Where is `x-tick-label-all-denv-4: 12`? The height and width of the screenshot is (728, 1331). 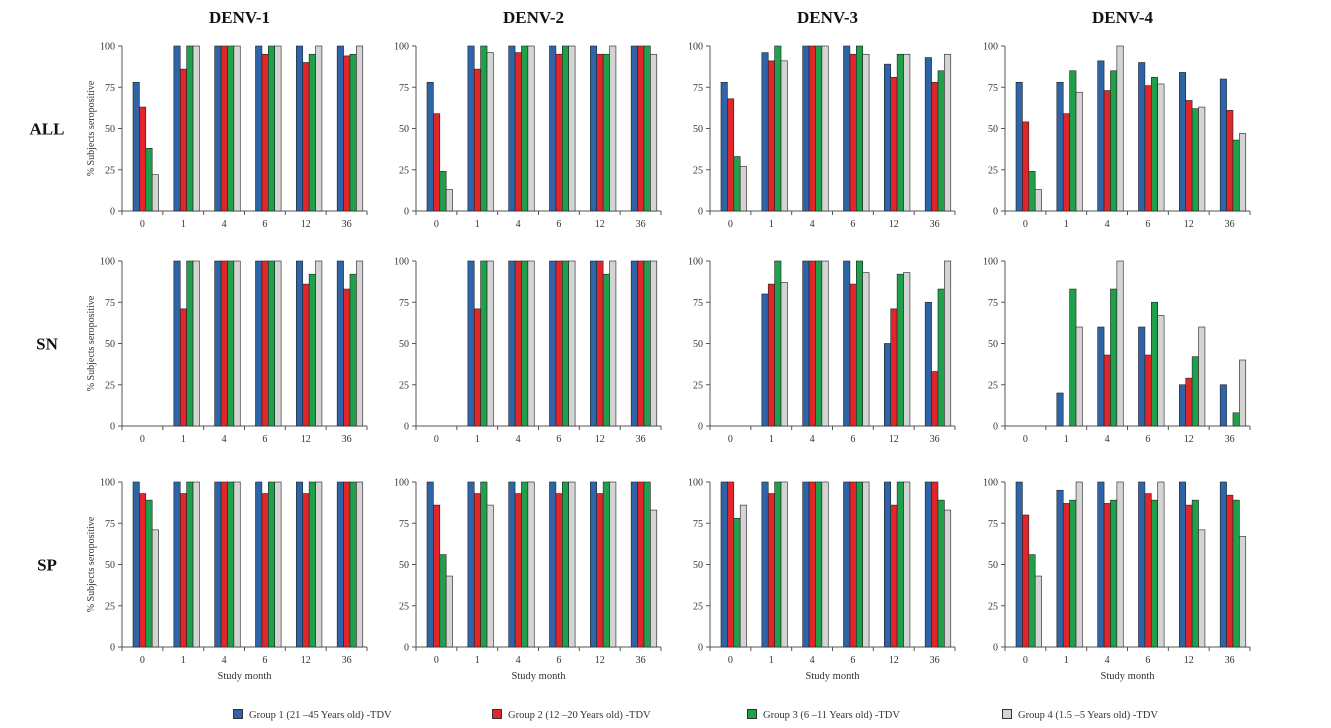
x-tick-label-all-denv-4: 12 is located at coordinates (1189, 224).